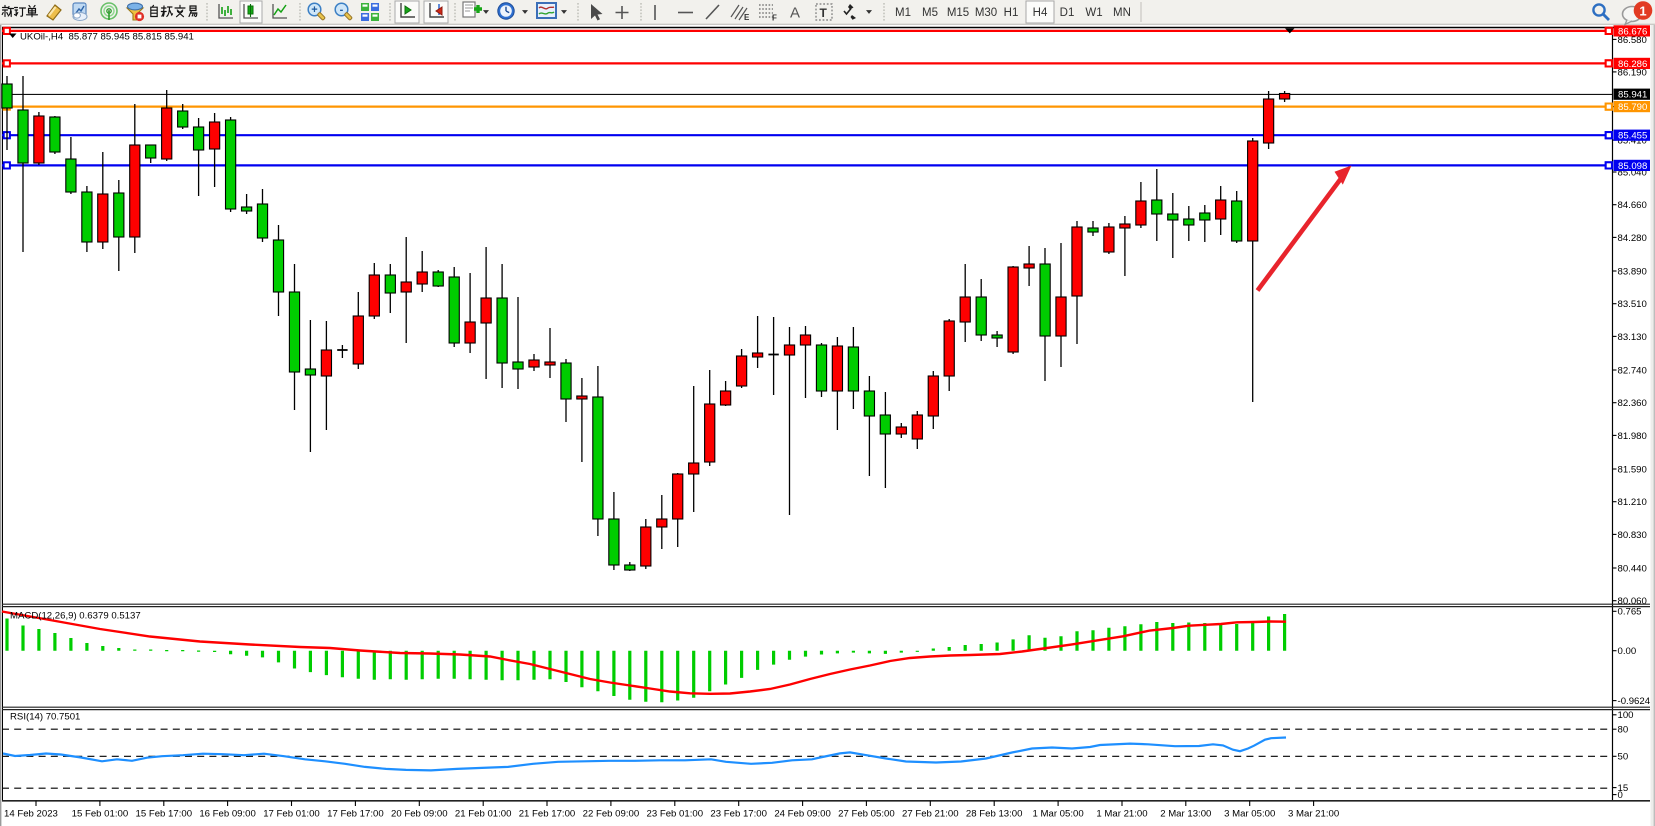 Image resolution: width=1655 pixels, height=826 pixels. Describe the element at coordinates (1011, 13) in the screenshot. I see `svg-text: H1` at that location.